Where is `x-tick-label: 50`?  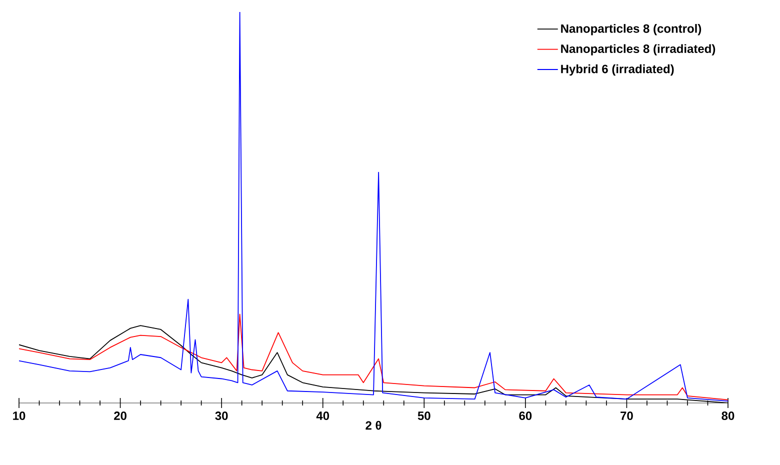
x-tick-label: 50 is located at coordinates (424, 416).